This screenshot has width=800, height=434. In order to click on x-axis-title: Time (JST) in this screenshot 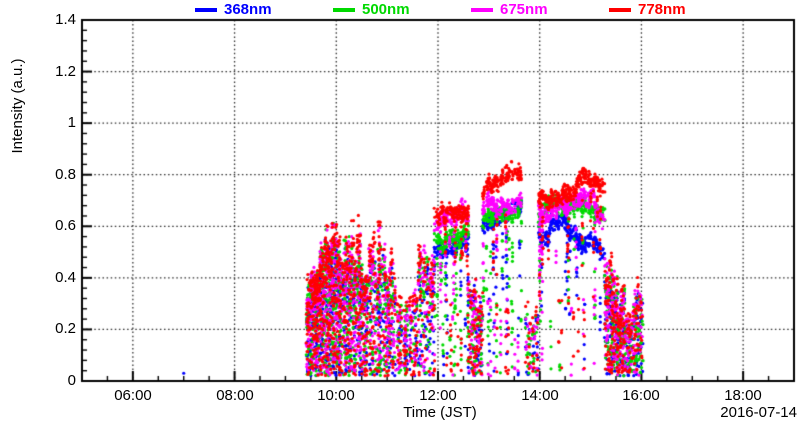, I will do `click(440, 412)`.